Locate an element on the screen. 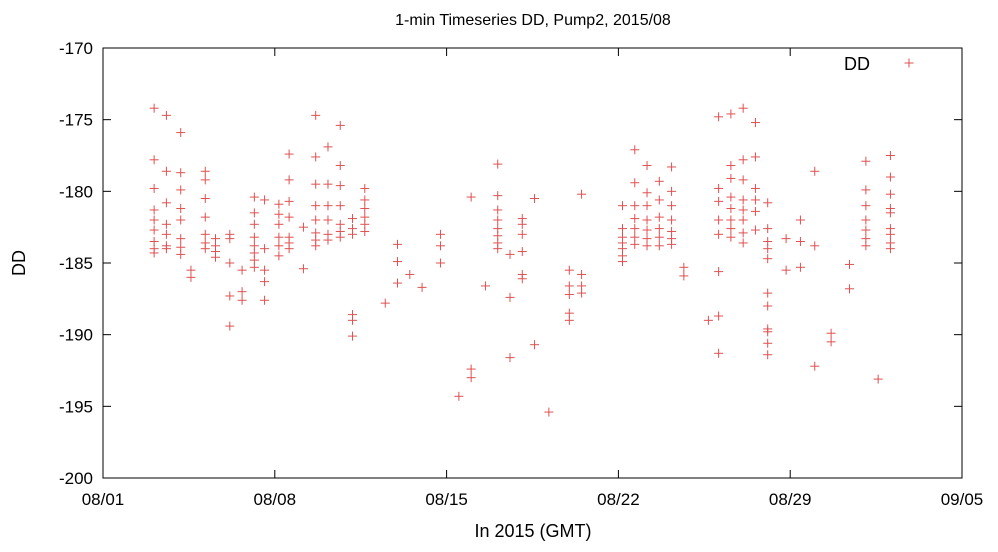 The height and width of the screenshot is (552, 998). legend-marker-dd is located at coordinates (909, 63).